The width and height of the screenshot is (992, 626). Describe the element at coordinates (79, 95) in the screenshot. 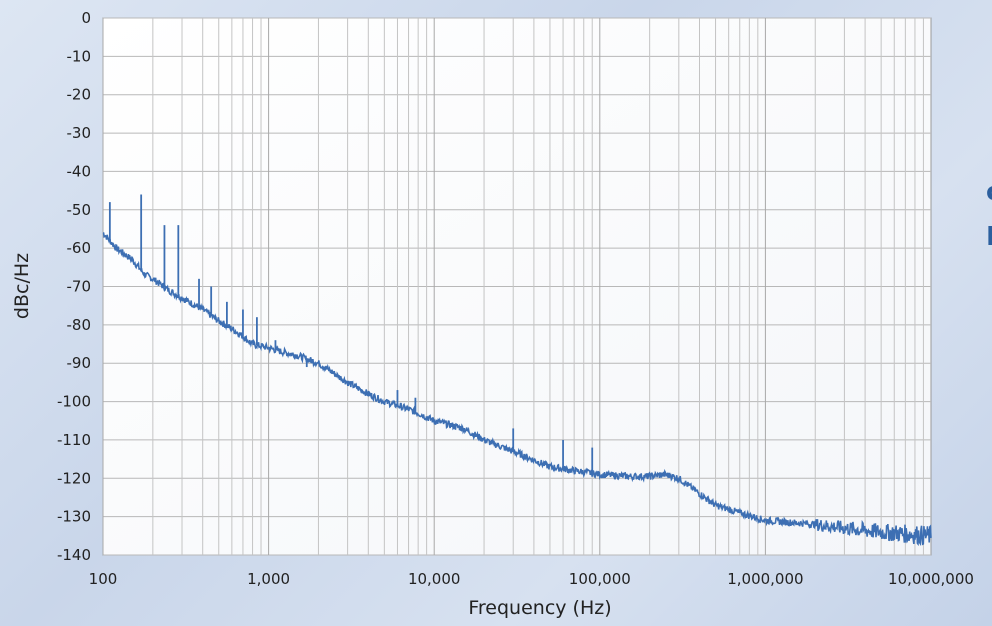

I see `y-tick-label: -20` at that location.